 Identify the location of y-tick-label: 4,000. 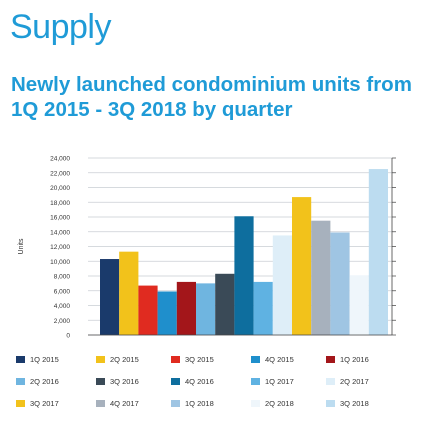
(62, 306).